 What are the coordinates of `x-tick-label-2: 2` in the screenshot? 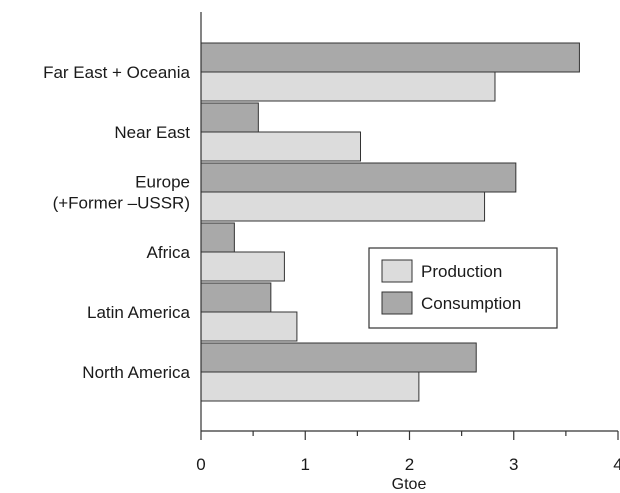 It's located at (409, 464).